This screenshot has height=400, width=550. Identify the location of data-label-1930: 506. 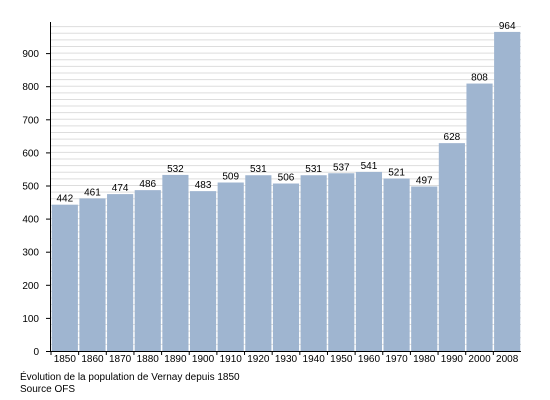
(286, 178).